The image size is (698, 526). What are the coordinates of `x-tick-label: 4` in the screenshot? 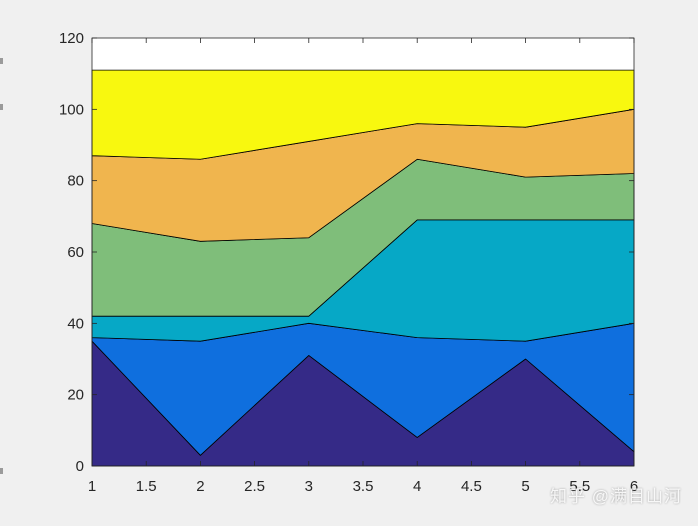 It's located at (417, 486).